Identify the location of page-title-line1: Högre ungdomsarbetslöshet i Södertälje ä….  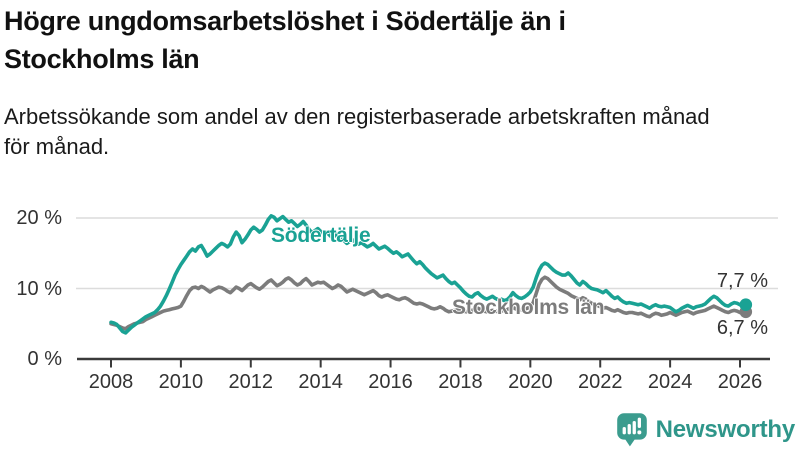
(285, 21).